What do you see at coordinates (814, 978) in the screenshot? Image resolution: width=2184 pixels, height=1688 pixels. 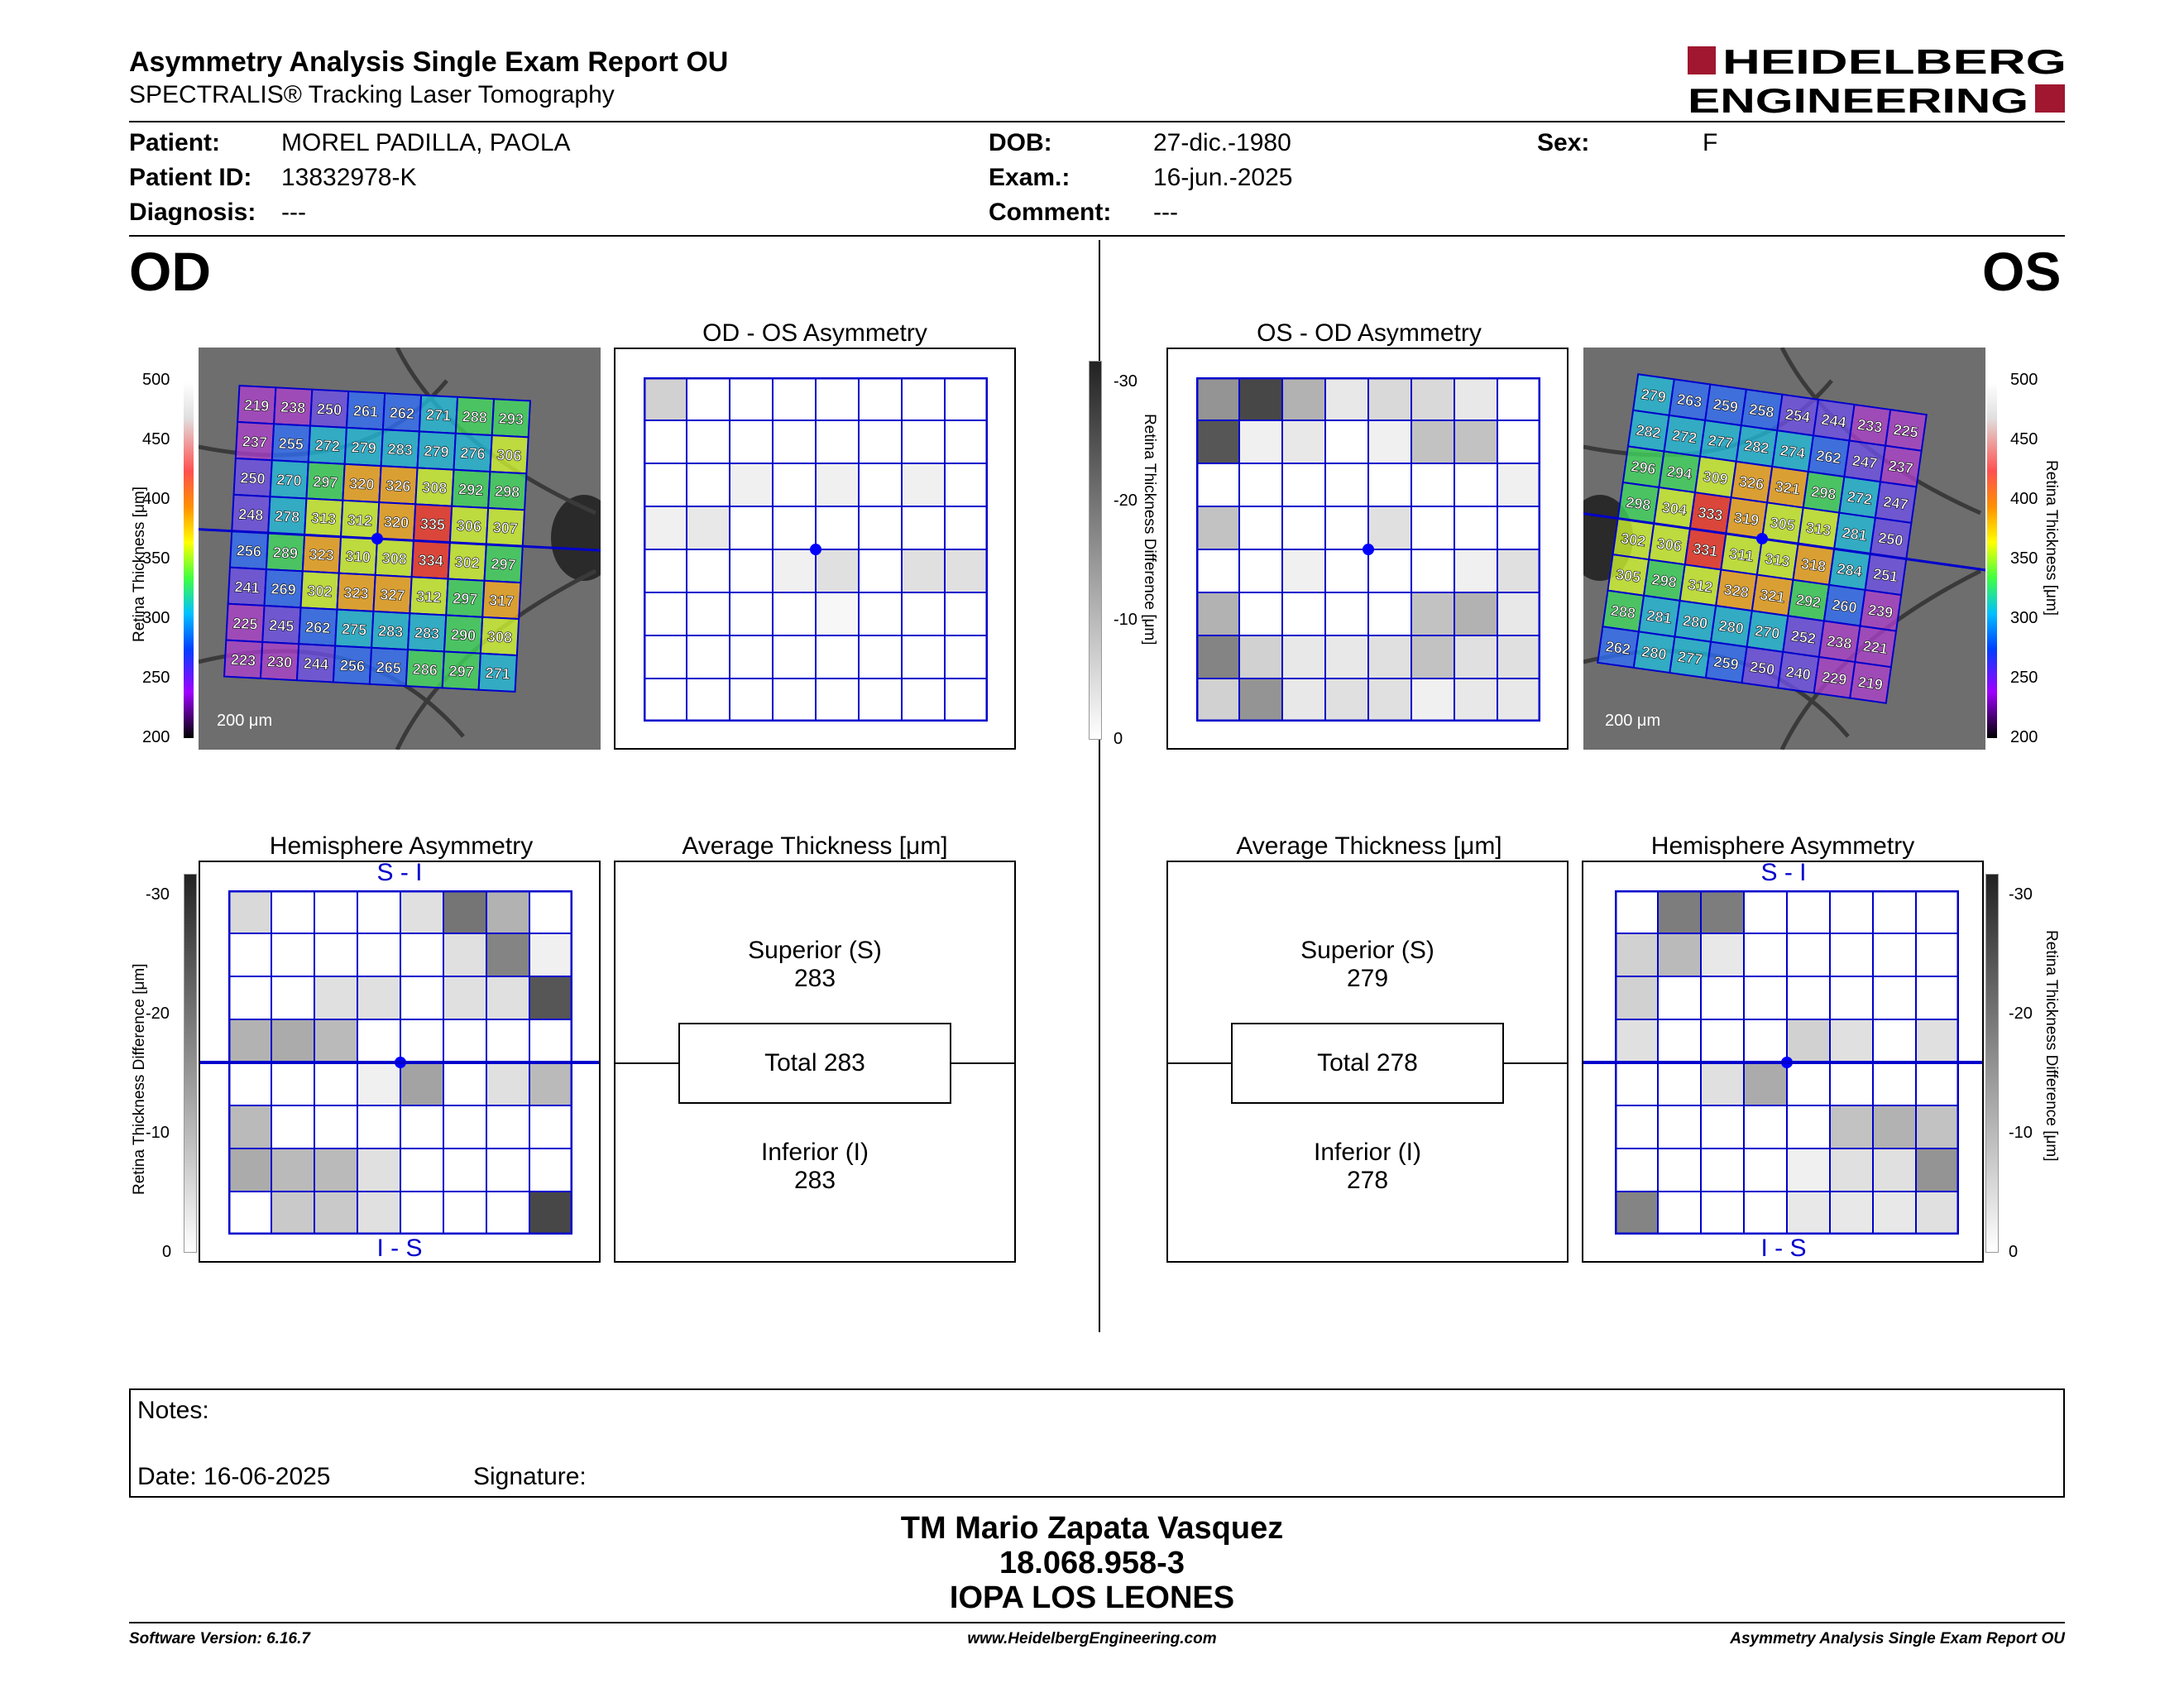 I see `od-superior-value: 283` at bounding box center [814, 978].